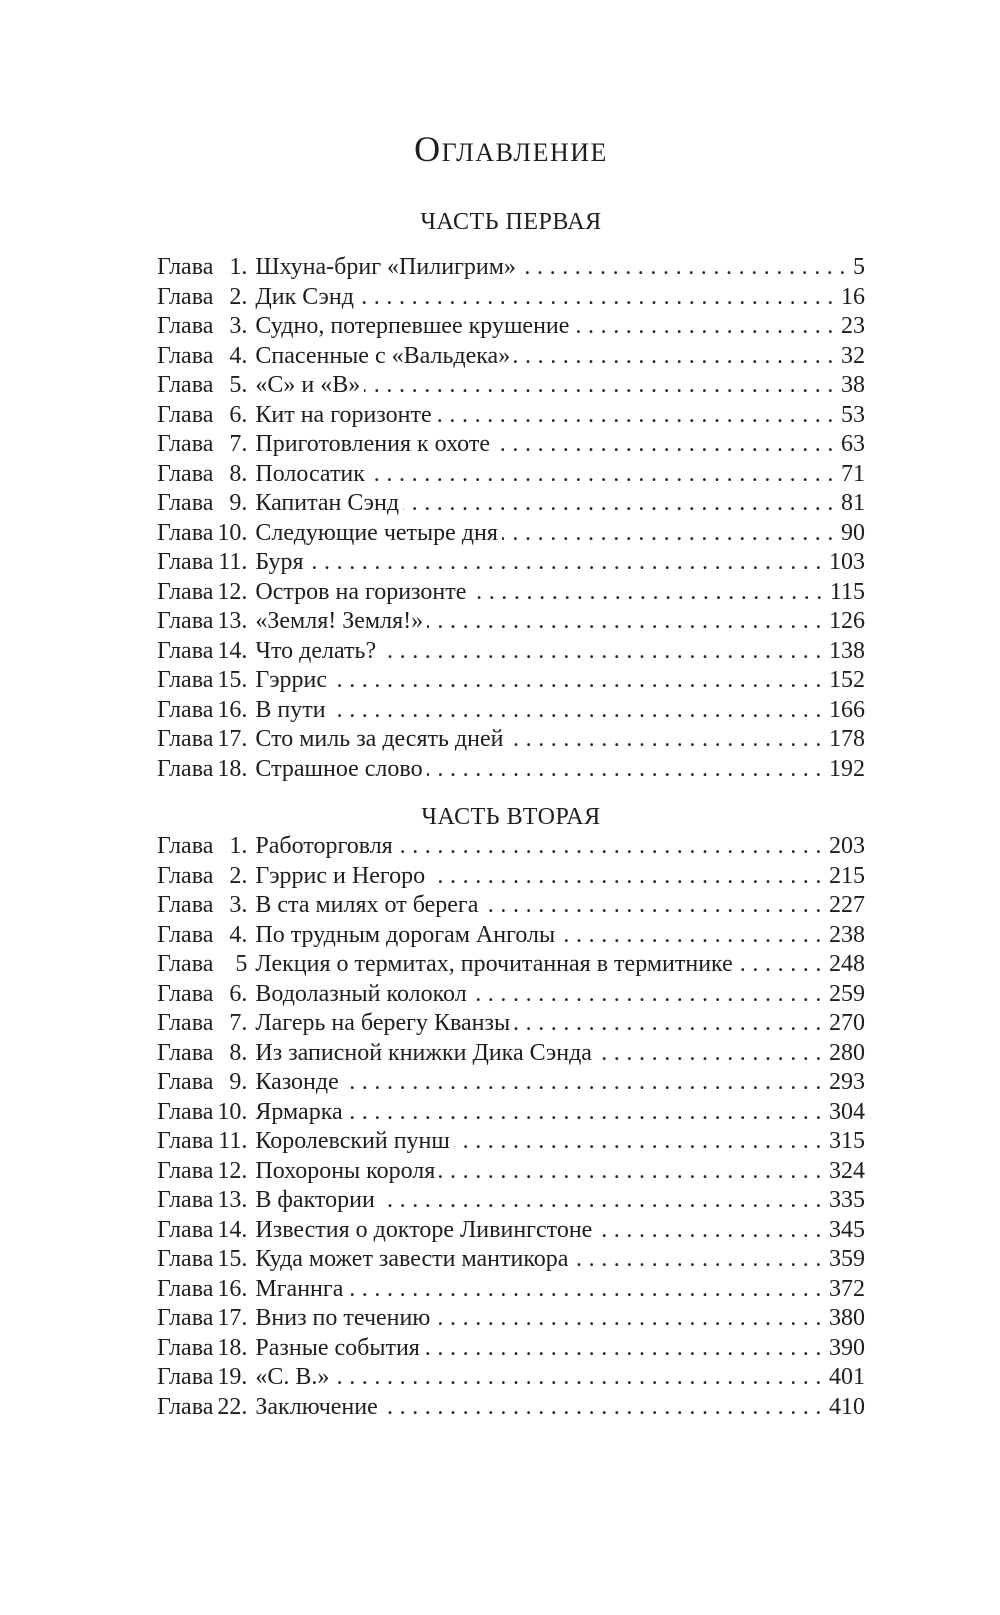 The height and width of the screenshot is (1615, 1000). What do you see at coordinates (299, 1111) in the screenshot?
I see `chapter-title: Ярмарка` at bounding box center [299, 1111].